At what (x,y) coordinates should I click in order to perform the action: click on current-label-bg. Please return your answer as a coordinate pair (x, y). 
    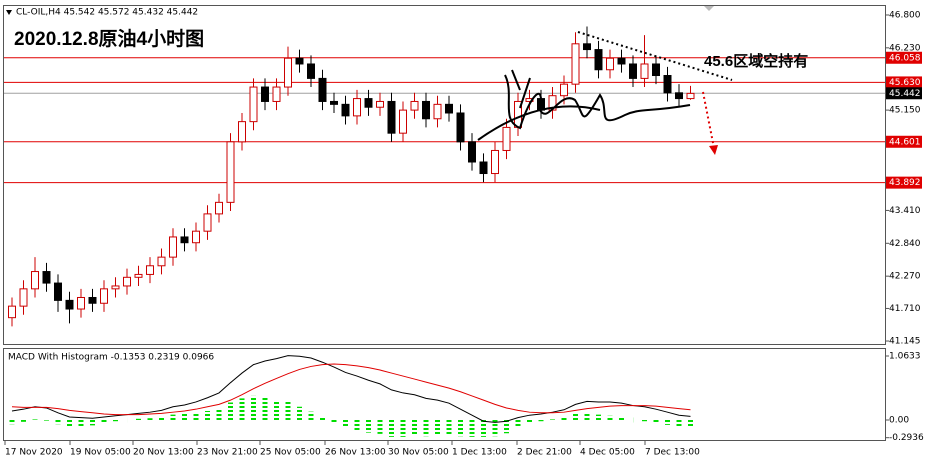
    Looking at the image, I should click on (904, 93).